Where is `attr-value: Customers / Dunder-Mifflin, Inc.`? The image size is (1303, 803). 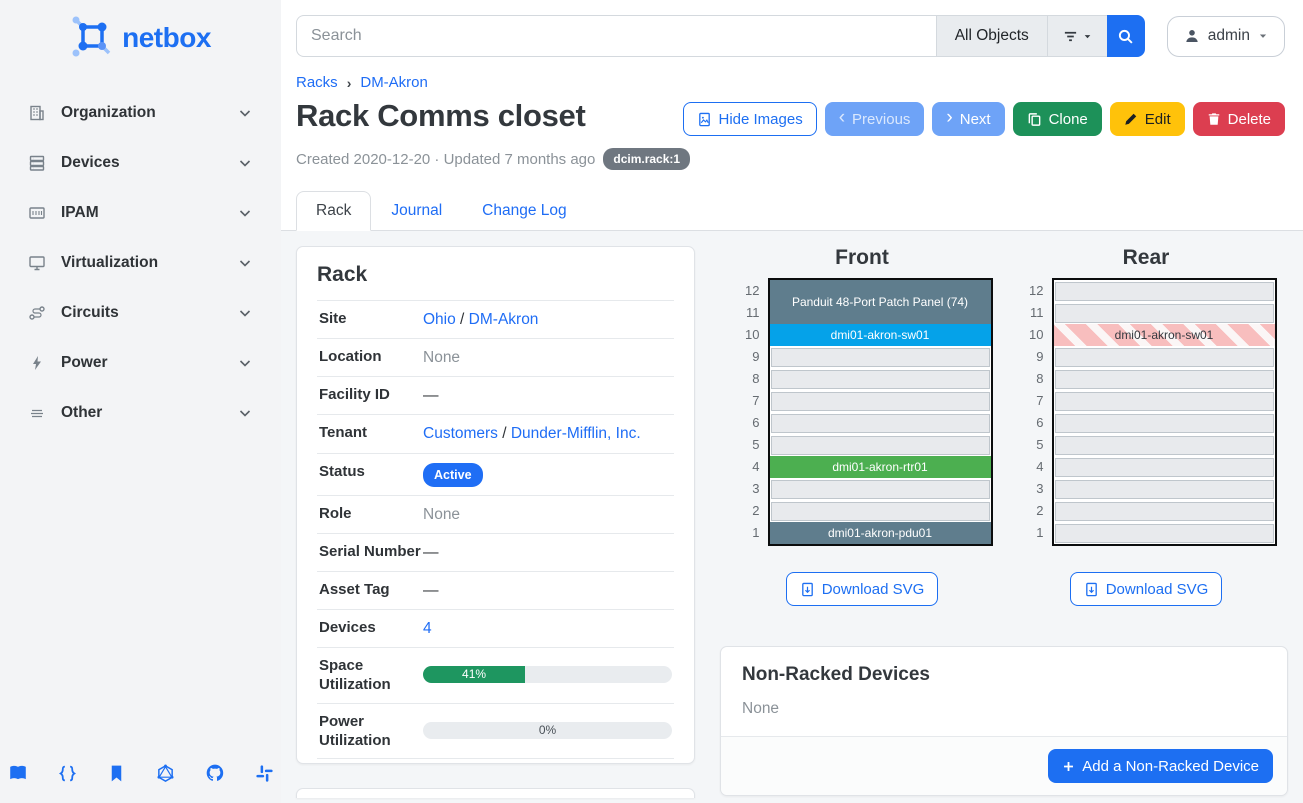 attr-value: Customers / Dunder-Mifflin, Inc. is located at coordinates (532, 434).